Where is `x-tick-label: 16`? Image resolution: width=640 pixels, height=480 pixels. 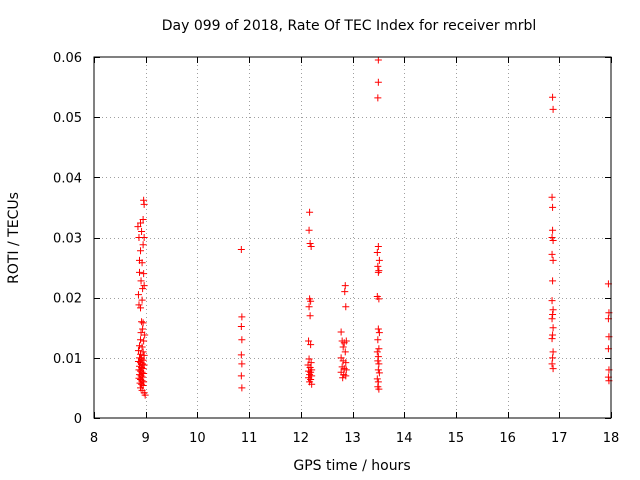 x-tick-label: 16 is located at coordinates (507, 438).